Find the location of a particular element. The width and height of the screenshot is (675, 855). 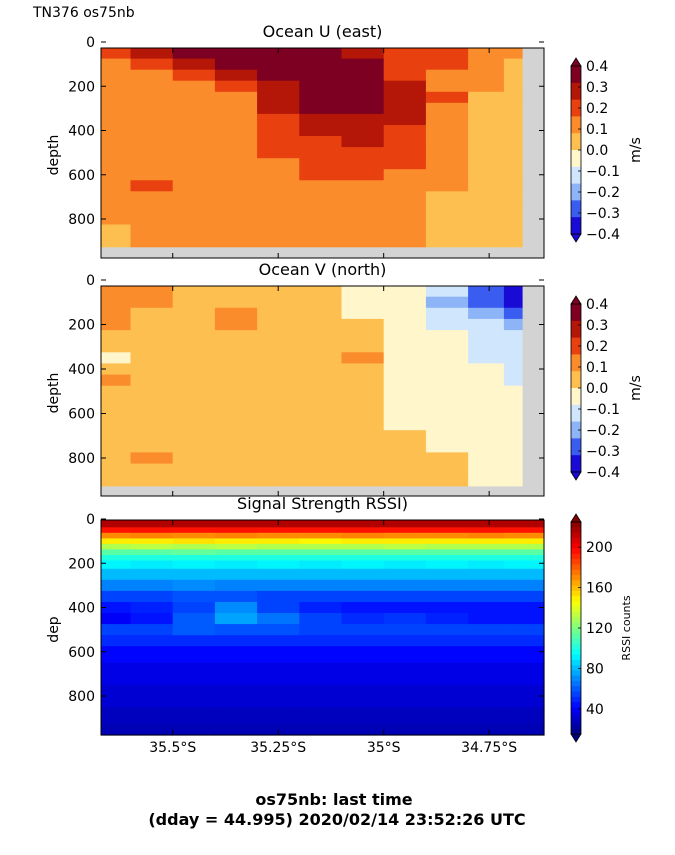

colorbar-tick-label: 0.2 is located at coordinates (597, 109).